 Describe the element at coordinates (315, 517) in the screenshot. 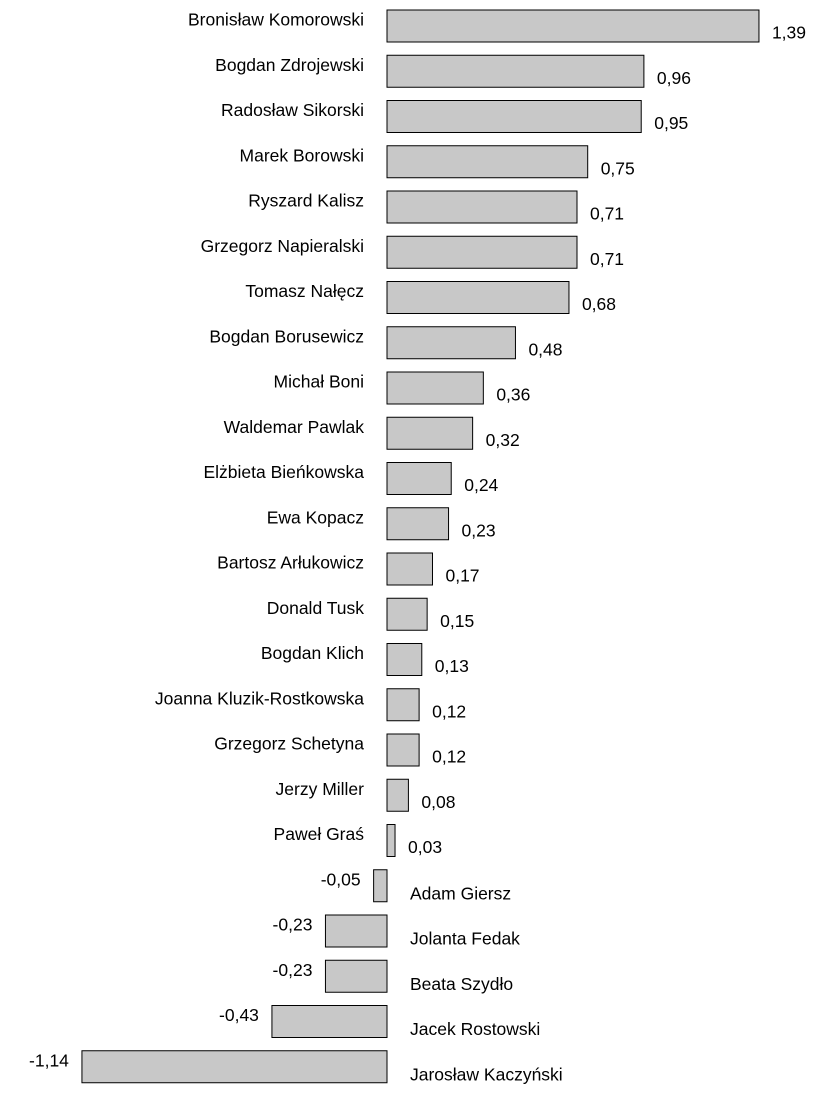

I see `category-label: Ewa Kopacz` at that location.